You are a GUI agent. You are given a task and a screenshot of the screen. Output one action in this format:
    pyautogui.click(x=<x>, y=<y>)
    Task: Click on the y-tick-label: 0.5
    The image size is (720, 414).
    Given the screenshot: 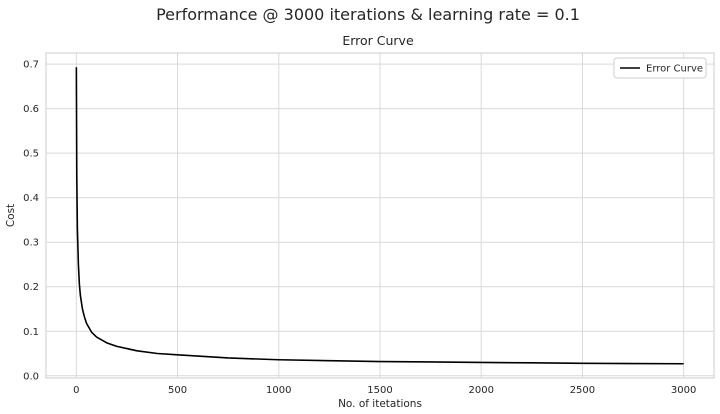 What is the action you would take?
    pyautogui.click(x=31, y=154)
    